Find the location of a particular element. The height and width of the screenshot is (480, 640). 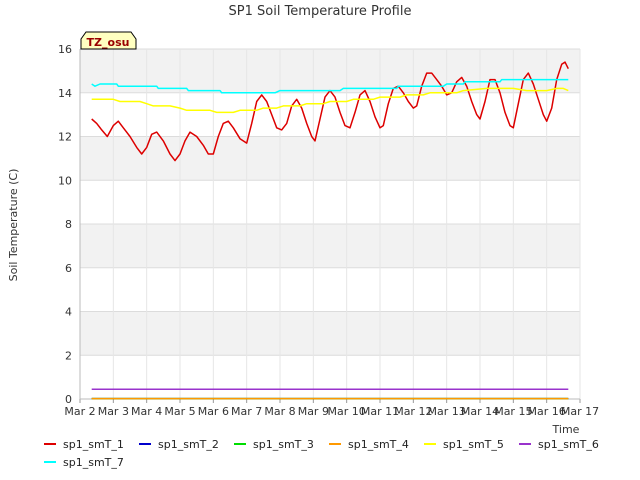

legend-item-sp1-smT-7: sp1_smT_7 is located at coordinates (91, 462).